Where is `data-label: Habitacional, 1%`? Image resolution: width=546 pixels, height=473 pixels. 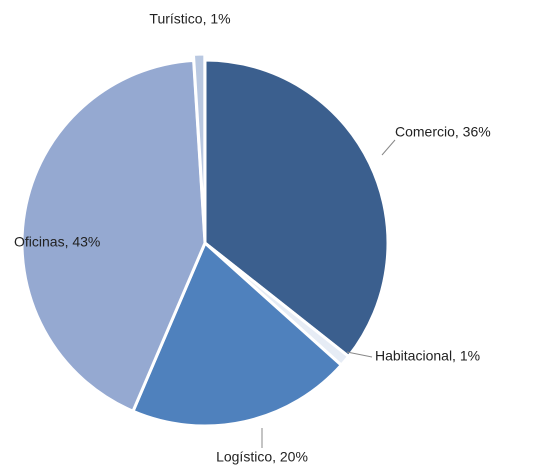
data-label: Habitacional, 1% is located at coordinates (427, 356).